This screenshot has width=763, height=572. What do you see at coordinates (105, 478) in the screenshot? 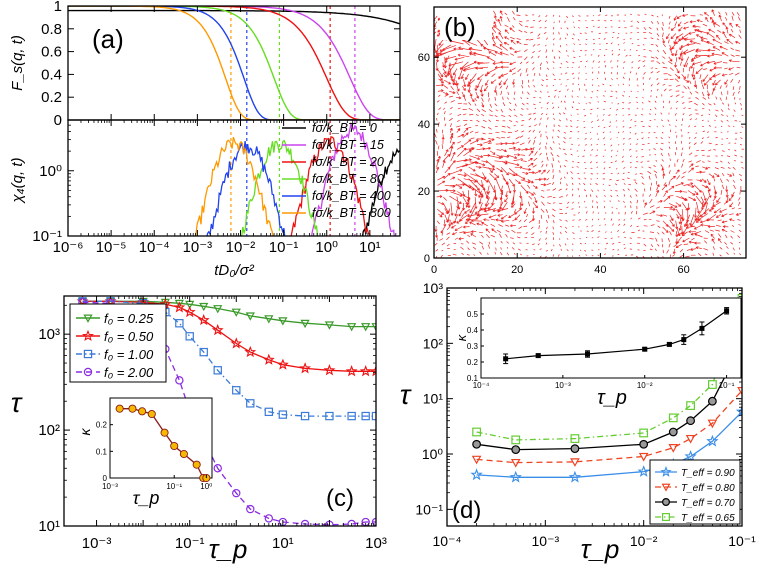
I see `inset-y-tick-label: 0` at bounding box center [105, 478].